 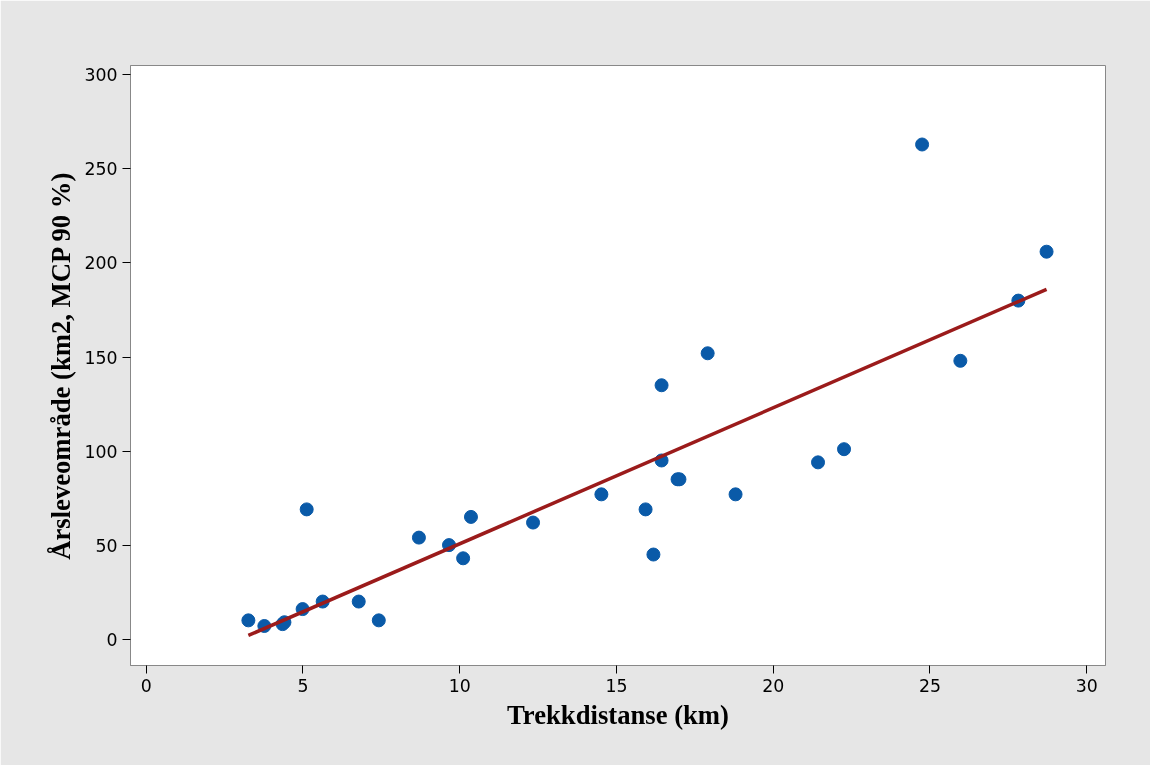 I want to click on y-tick-label: 150, so click(x=101, y=357).